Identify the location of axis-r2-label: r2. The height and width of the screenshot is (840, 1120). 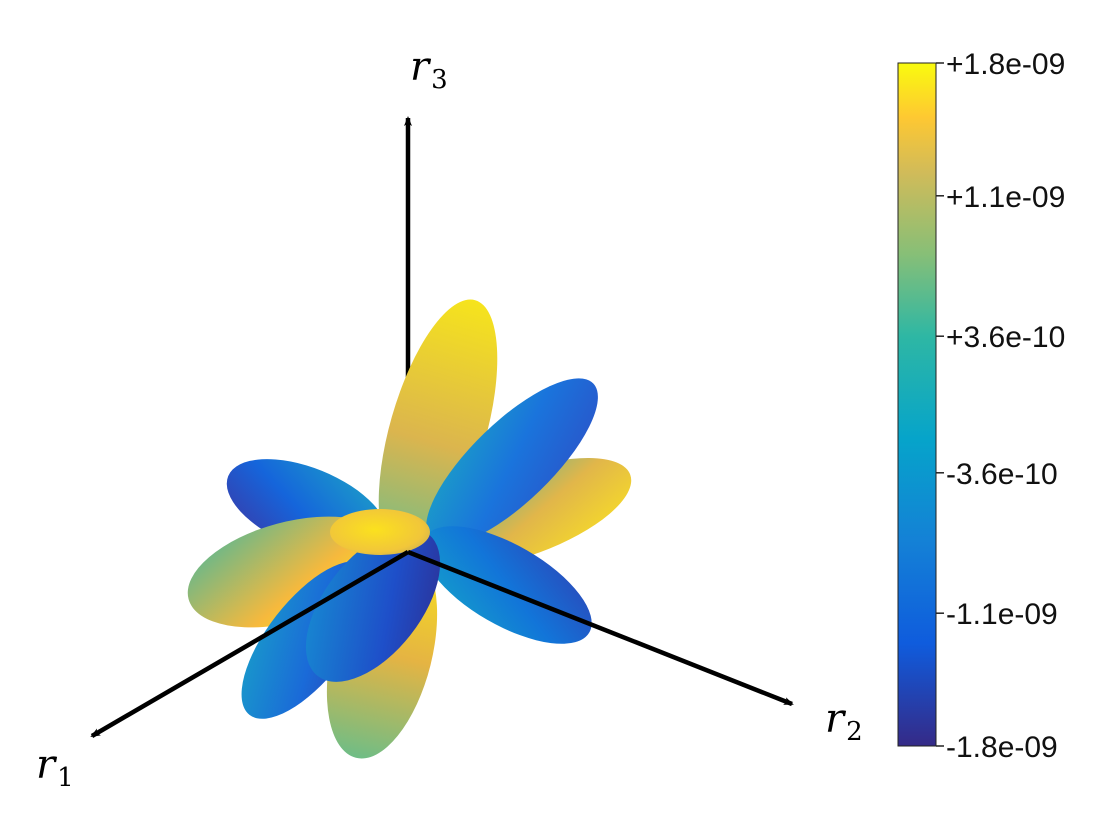
(844, 721).